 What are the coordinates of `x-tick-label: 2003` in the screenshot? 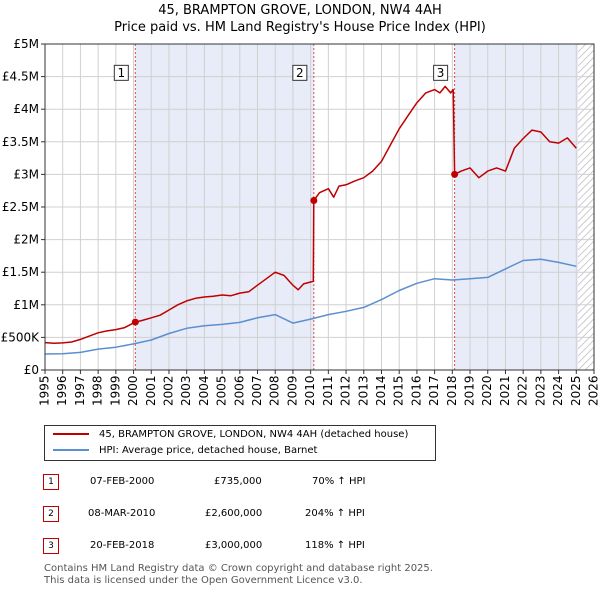 It's located at (186, 390).